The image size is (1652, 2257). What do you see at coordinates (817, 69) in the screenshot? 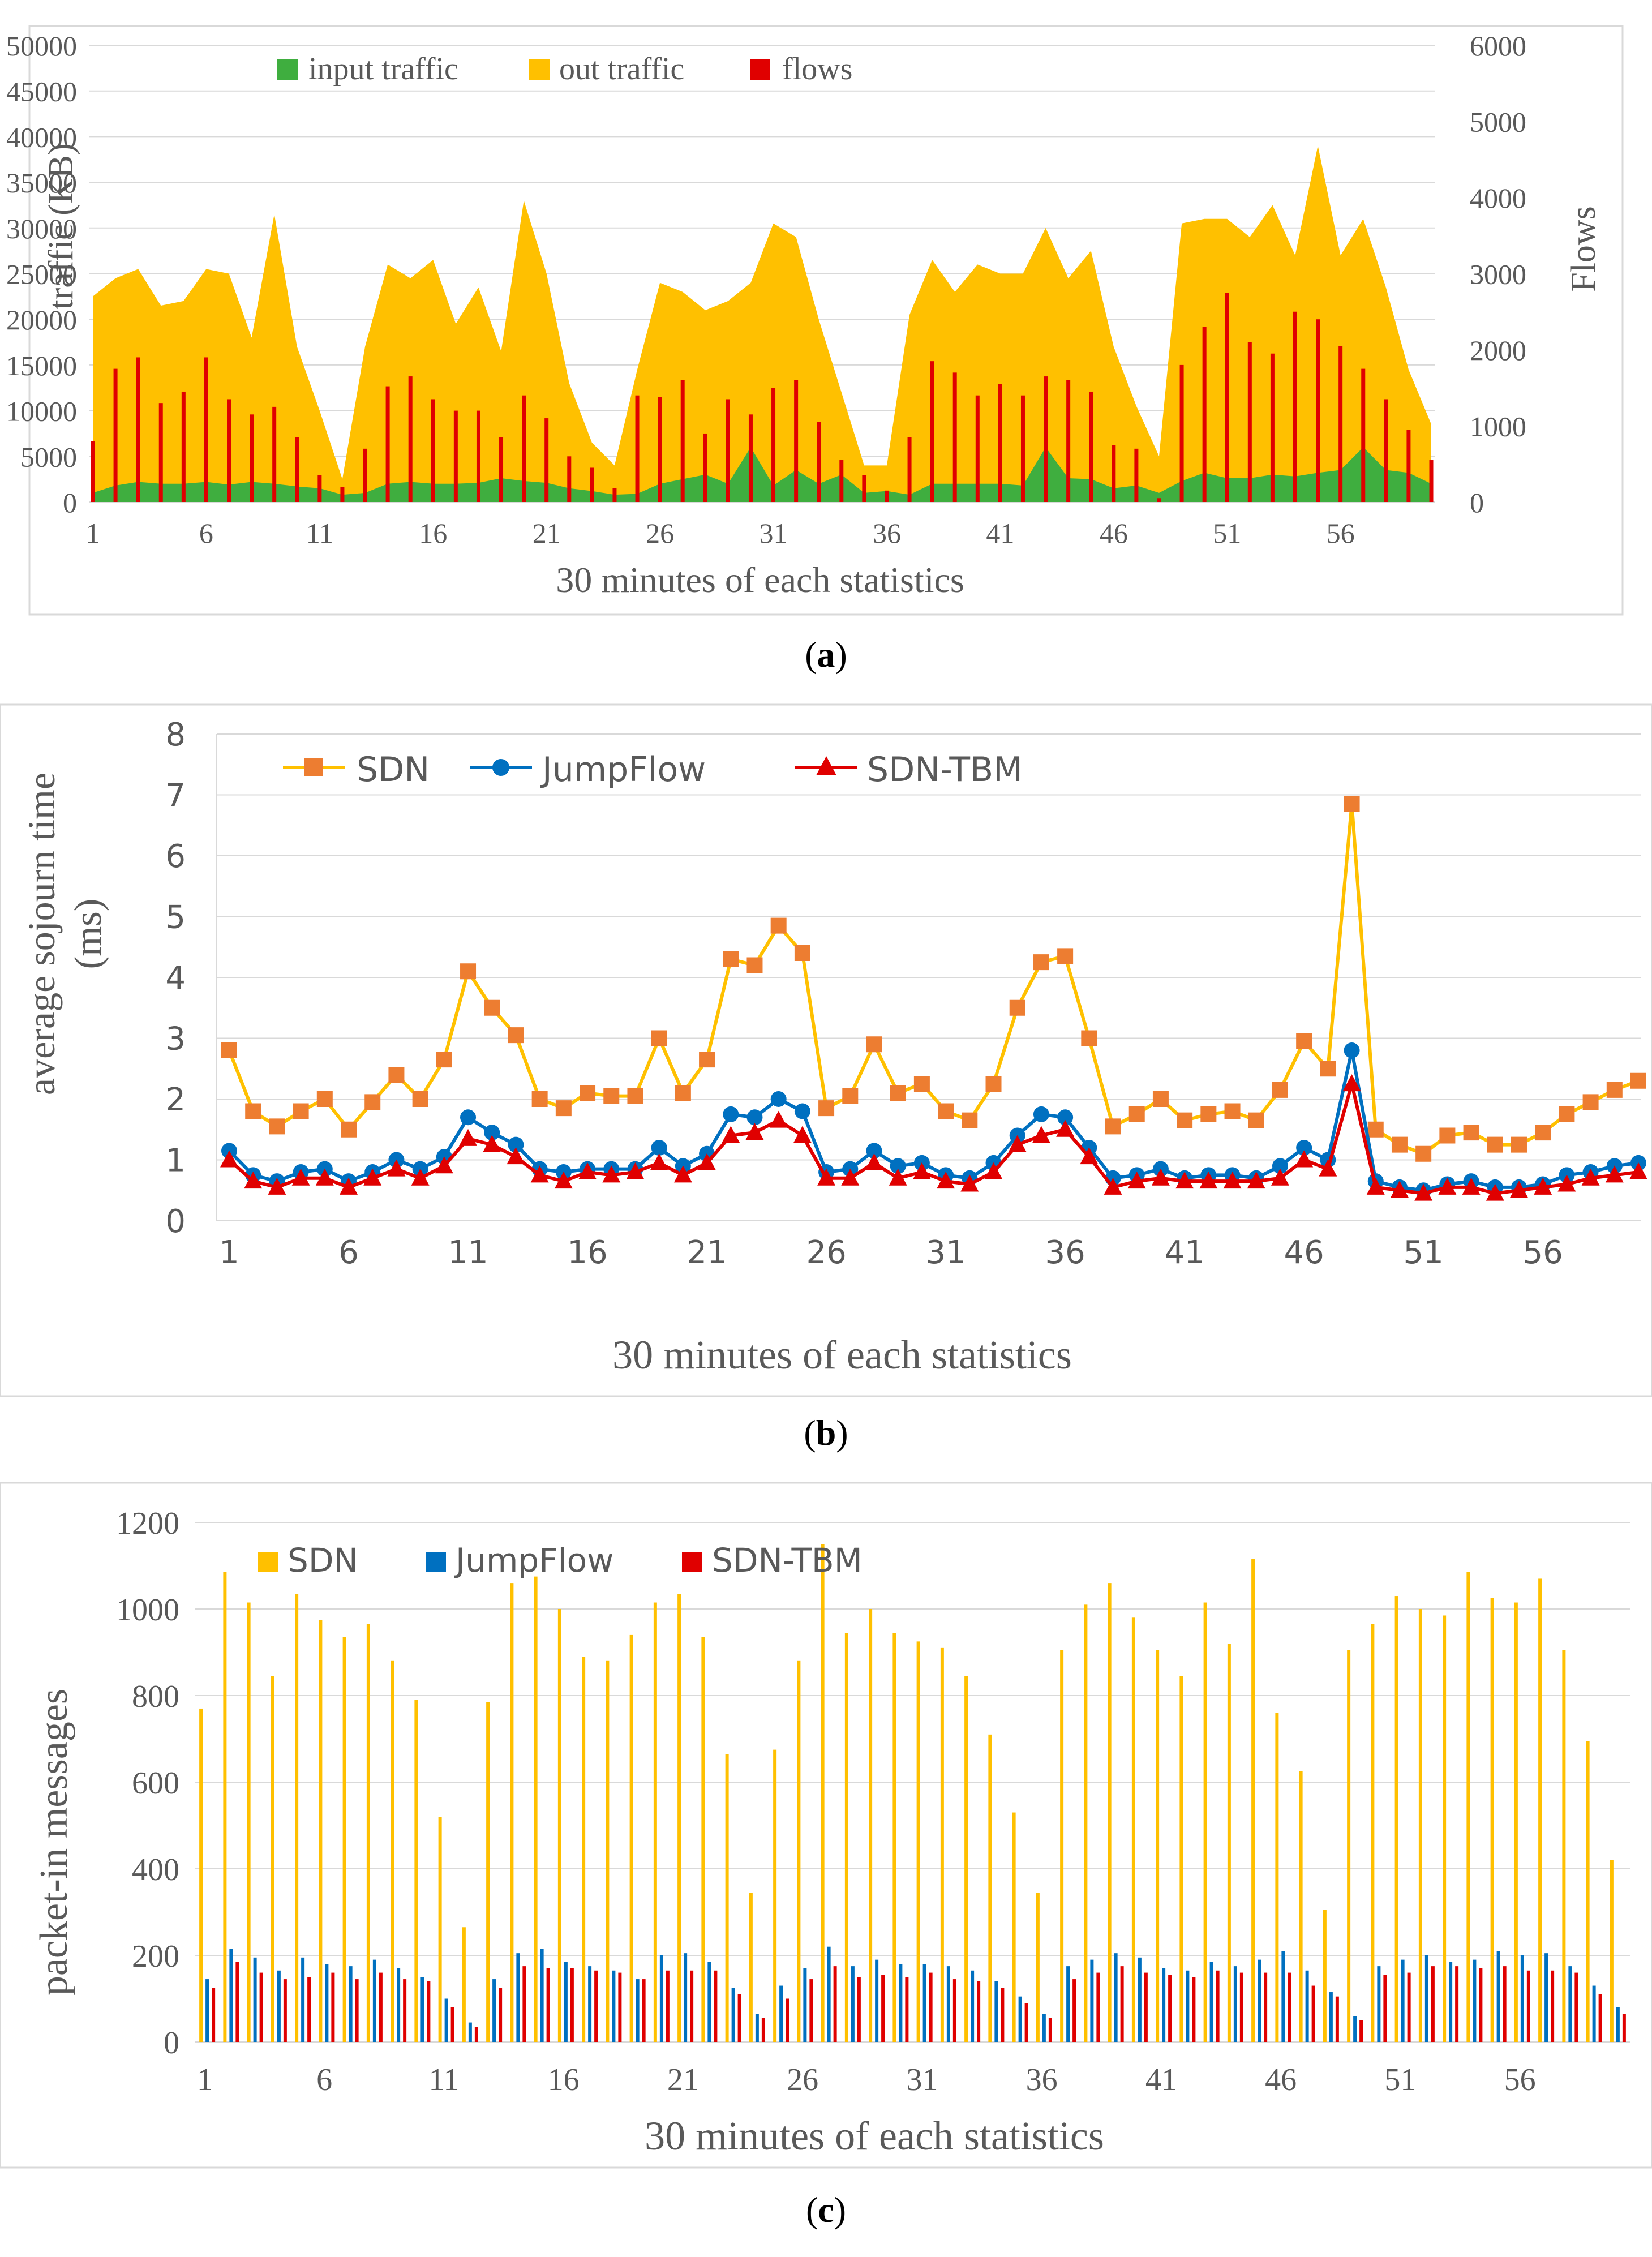
I see `legend-label-flows: flows` at bounding box center [817, 69].